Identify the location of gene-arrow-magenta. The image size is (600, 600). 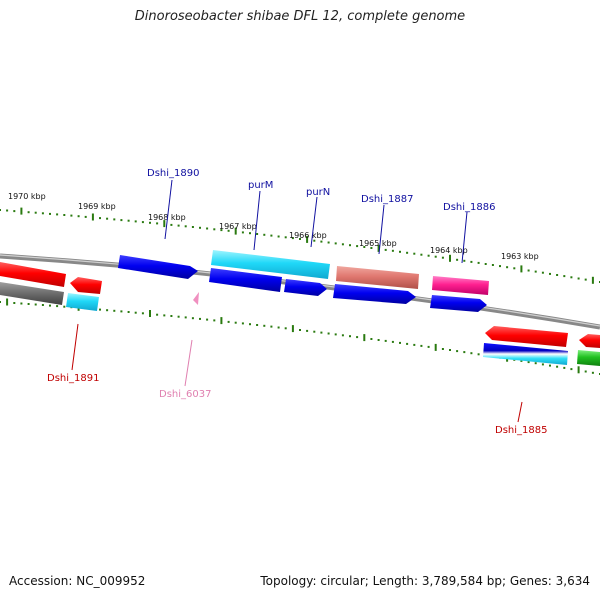
(460, 285).